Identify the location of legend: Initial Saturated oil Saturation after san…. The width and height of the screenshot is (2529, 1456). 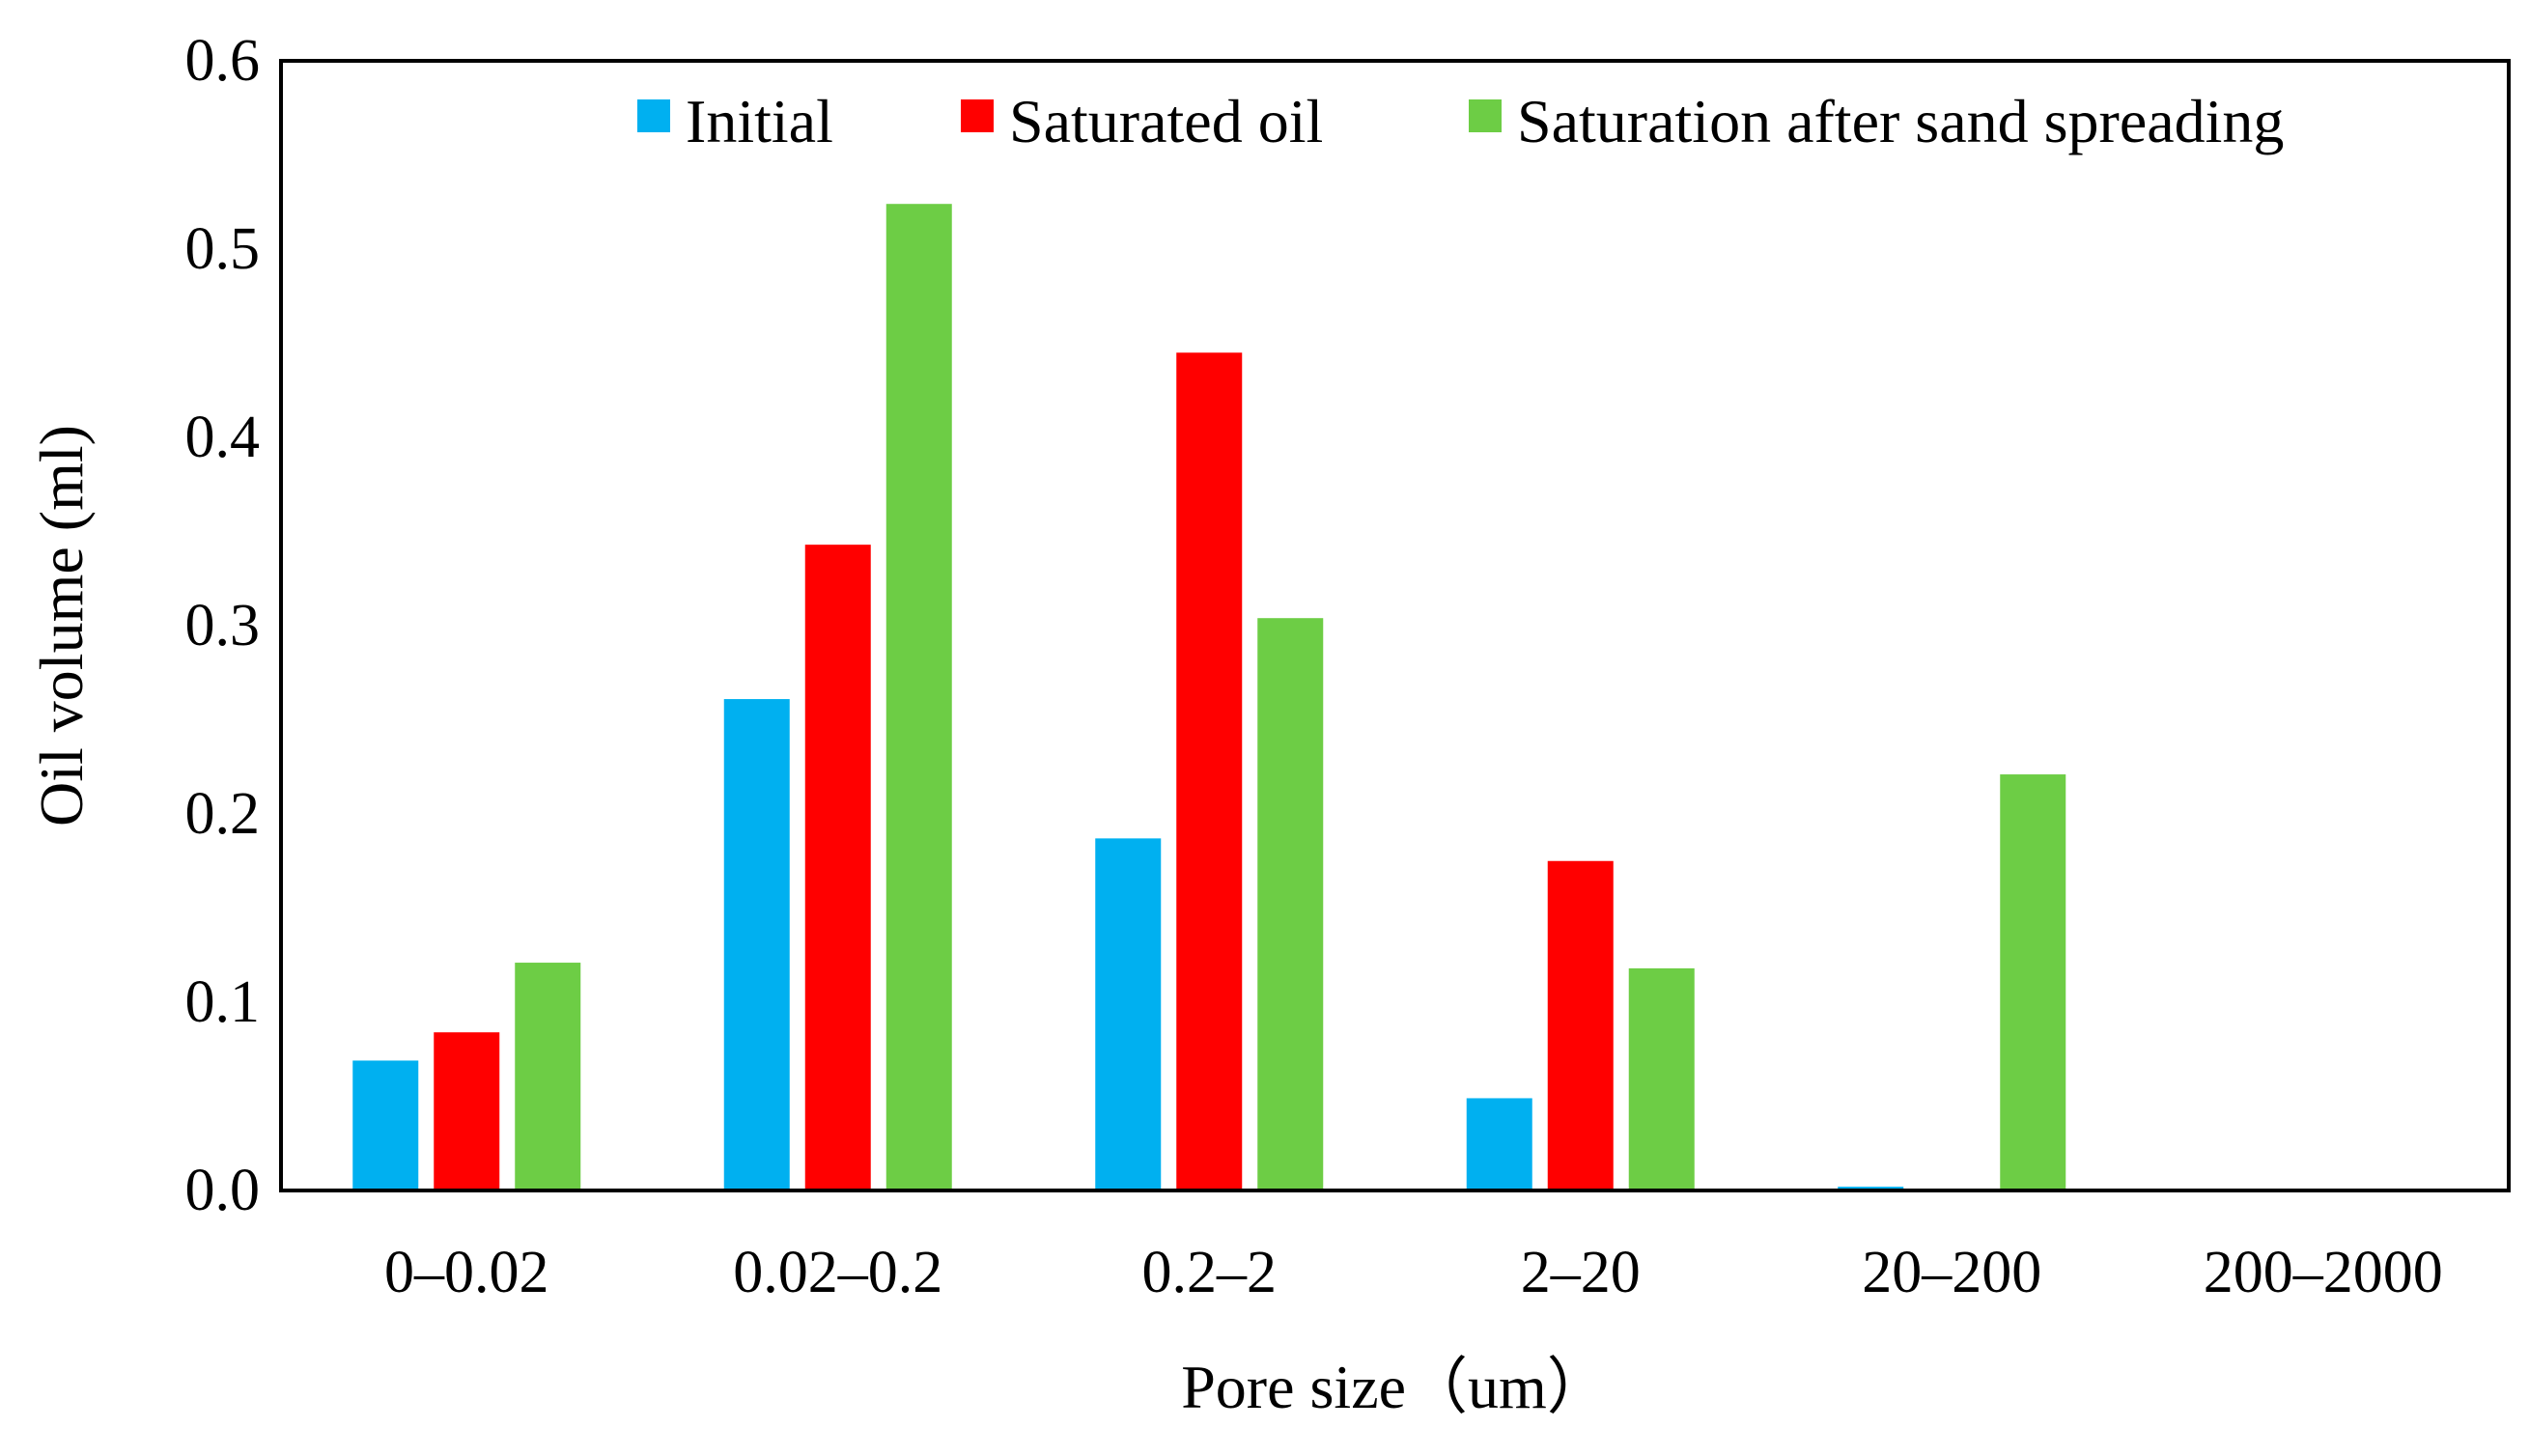
(1461, 121).